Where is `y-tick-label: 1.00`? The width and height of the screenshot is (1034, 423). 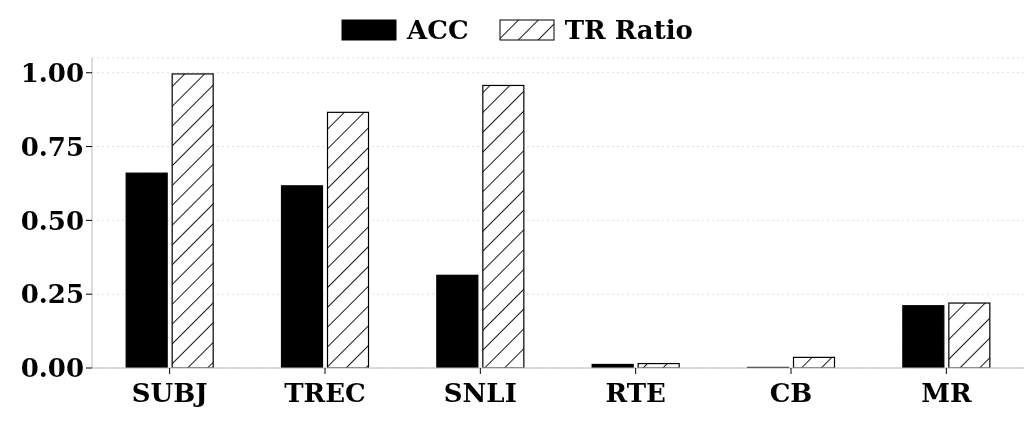 y-tick-label: 1.00 is located at coordinates (52, 72).